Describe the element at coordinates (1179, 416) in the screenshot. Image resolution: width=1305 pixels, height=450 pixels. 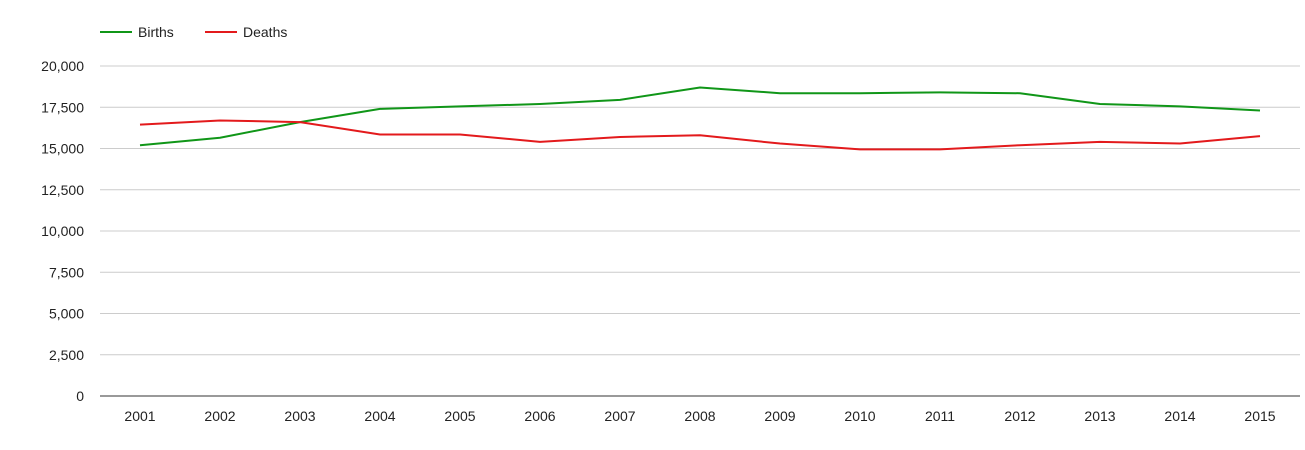
I see `x-tick-label: 2014` at that location.